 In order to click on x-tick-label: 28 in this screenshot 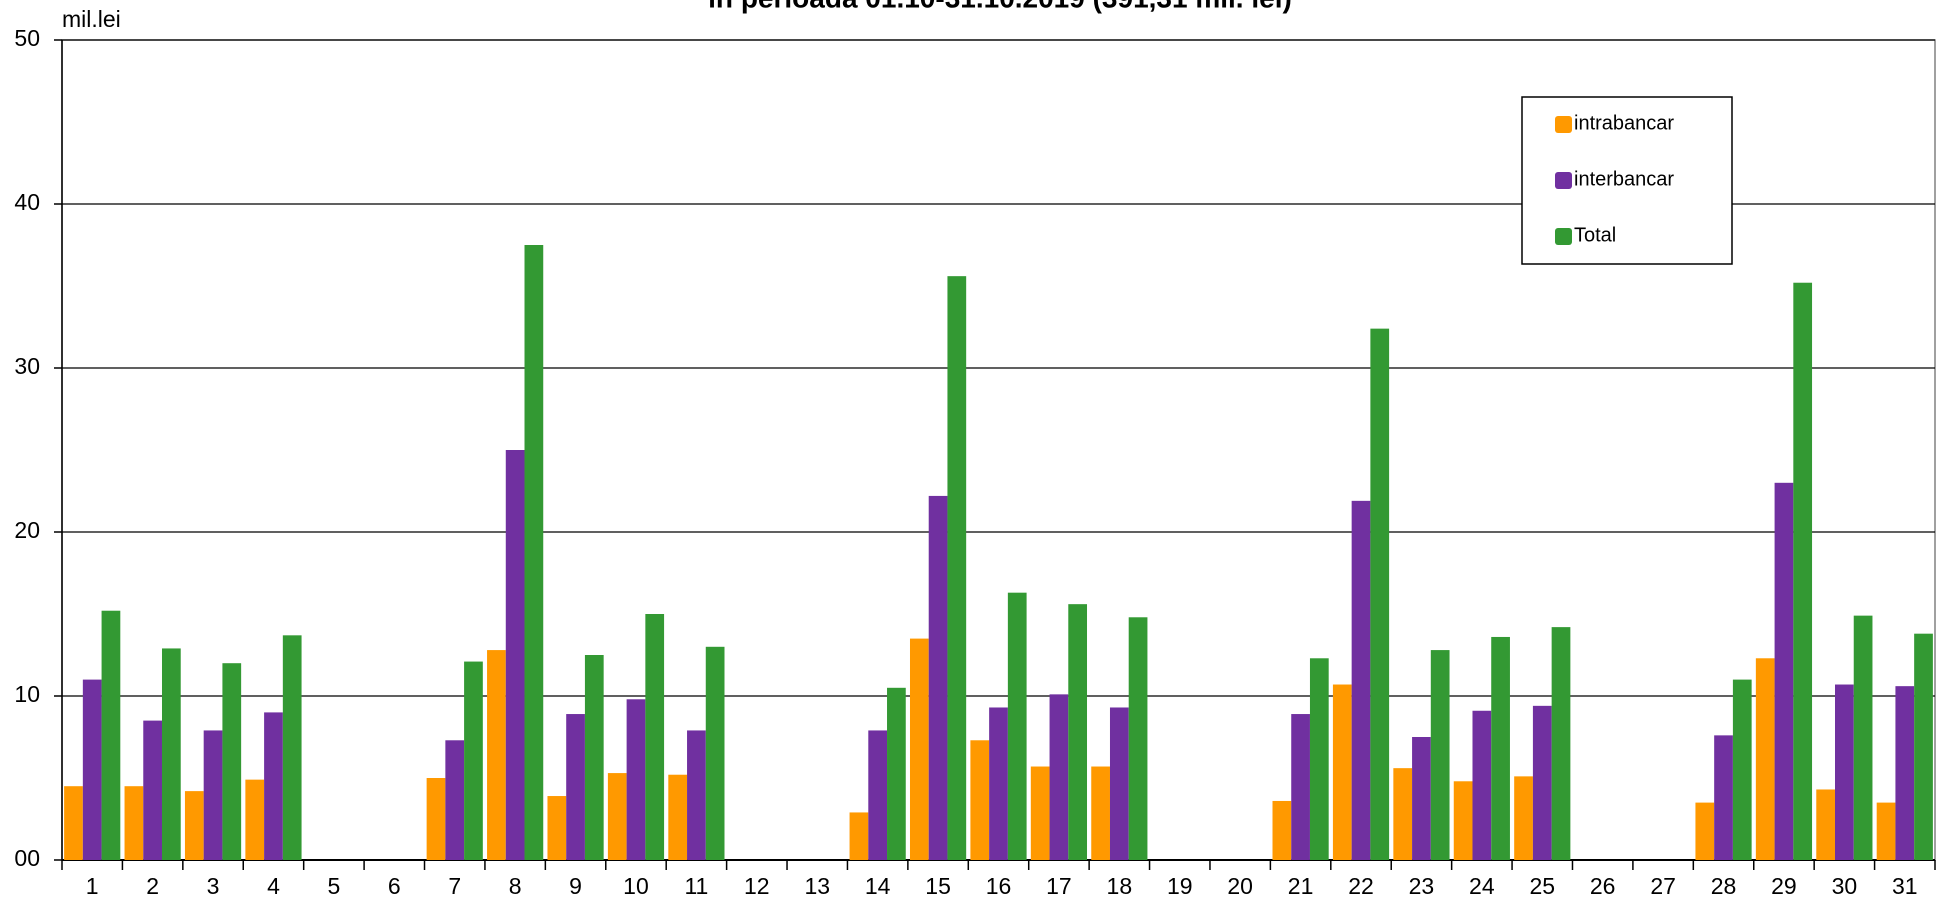, I will do `click(1724, 886)`.